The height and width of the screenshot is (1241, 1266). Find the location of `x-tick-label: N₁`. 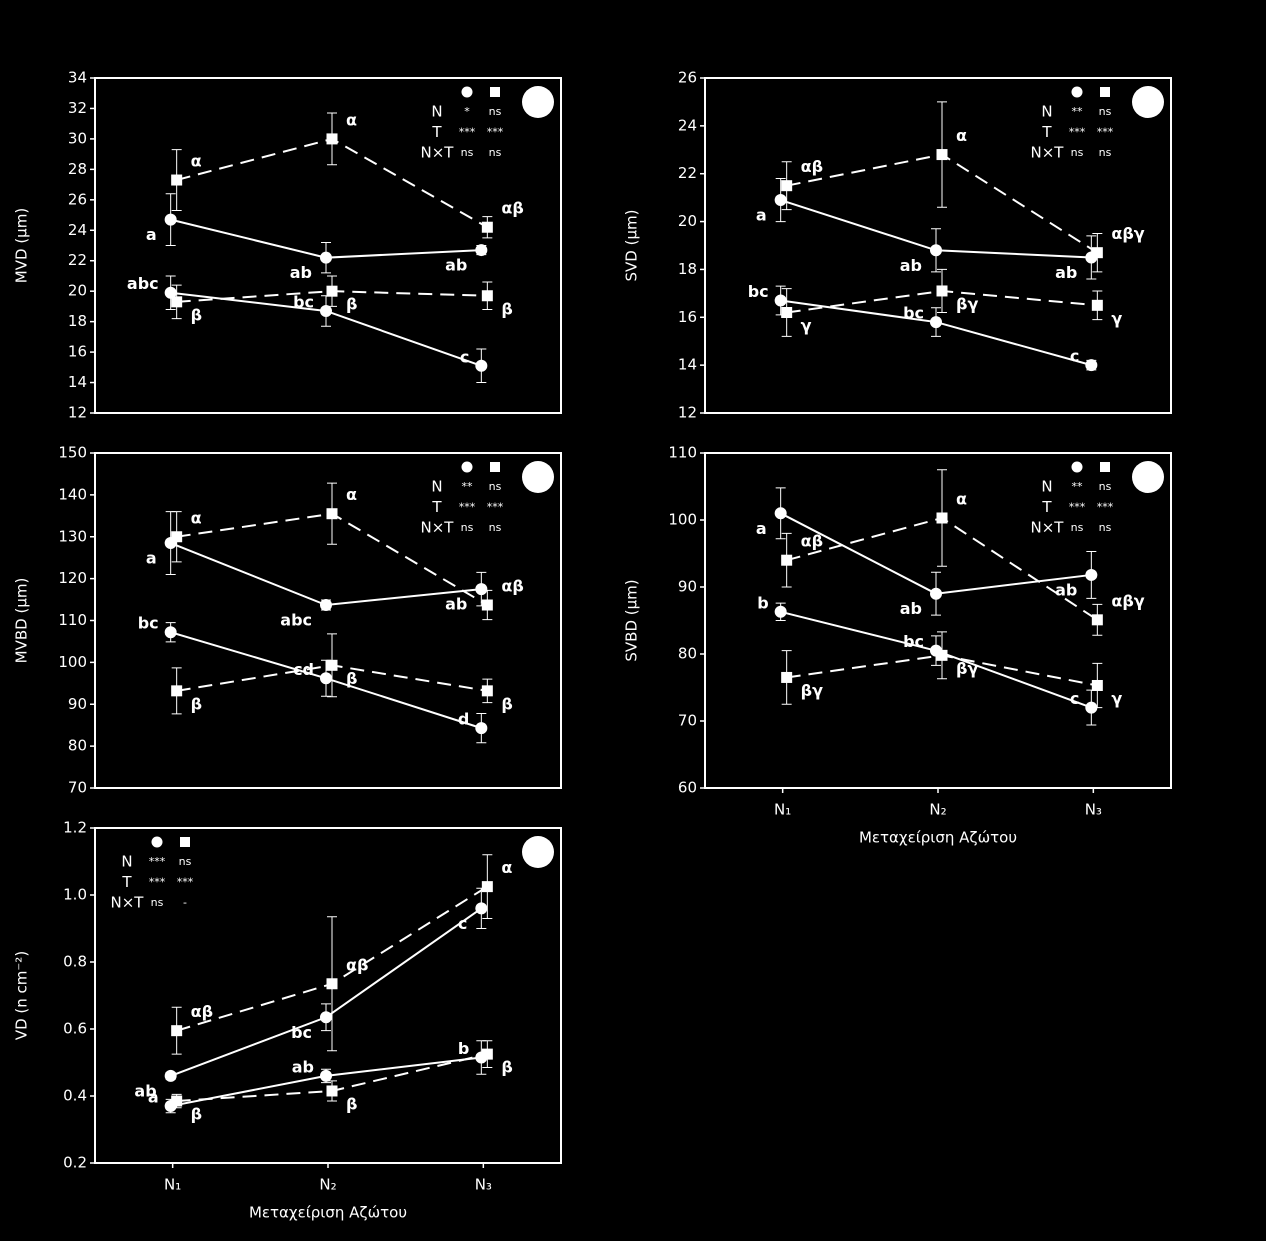

x-tick-label: N₁ is located at coordinates (172, 1185).